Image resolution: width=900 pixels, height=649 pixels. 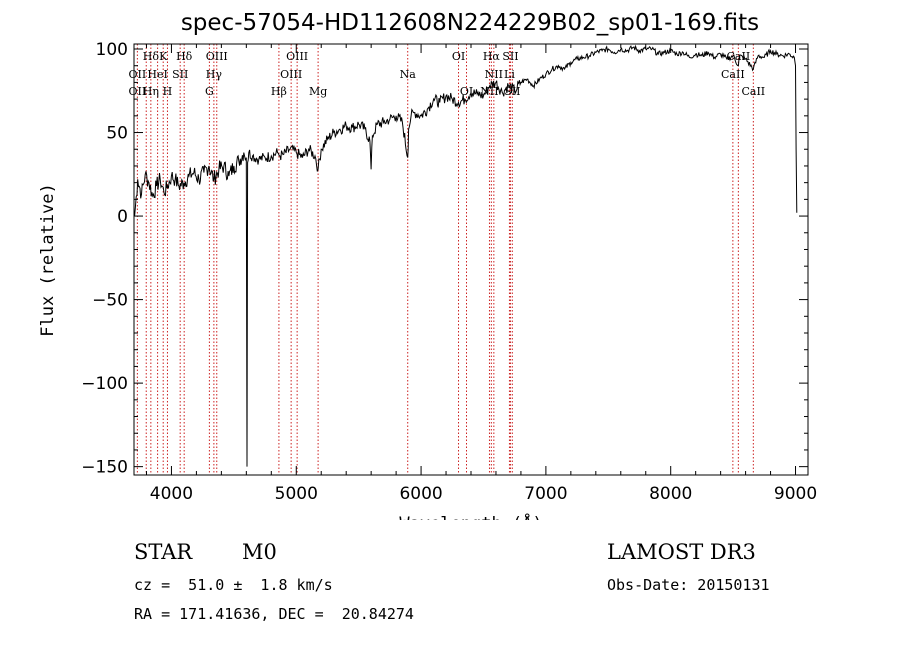 I want to click on x-axis-label: Wavelength (Å), so click(x=470, y=516).